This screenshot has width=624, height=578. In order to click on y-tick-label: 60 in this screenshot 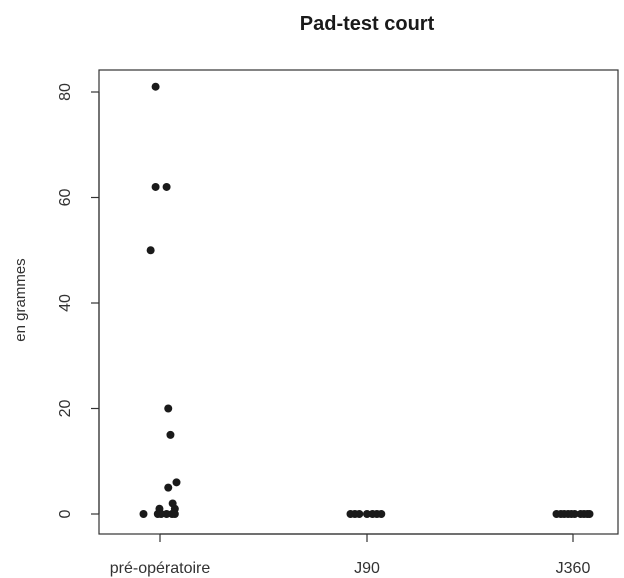, I will do `click(65, 198)`.